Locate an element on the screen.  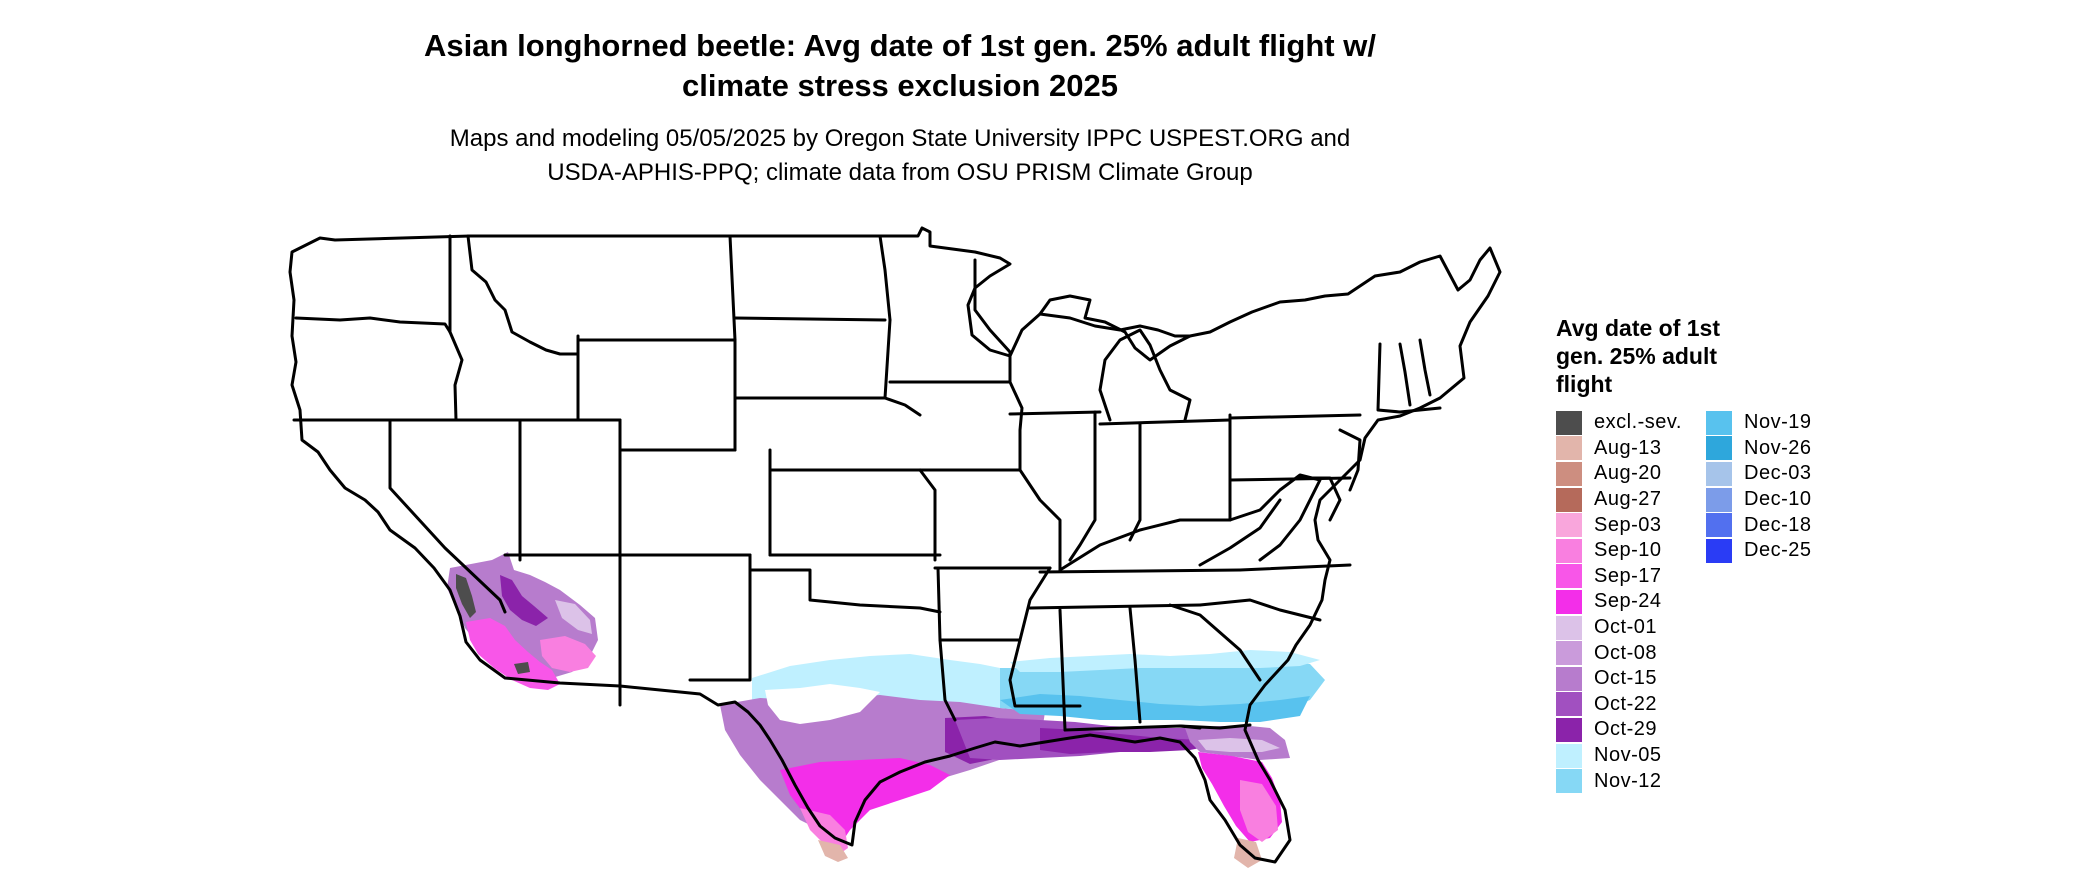
state-line-wa-or is located at coordinates (373, 325).